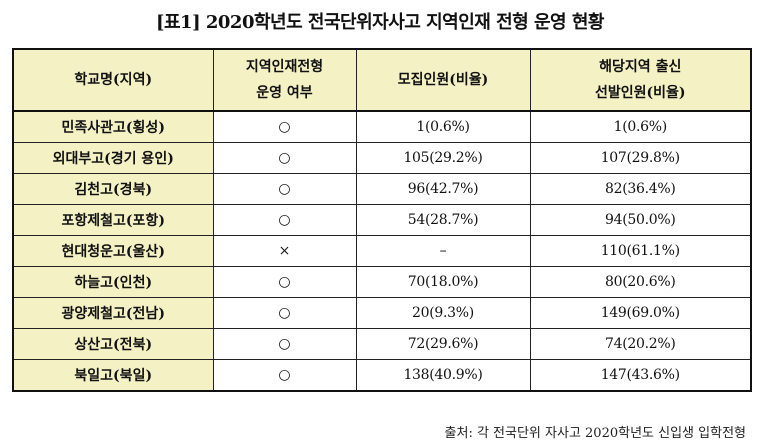 The height and width of the screenshot is (446, 760). Describe the element at coordinates (640, 220) in the screenshot. I see `selected-cell: 94(50.0%)` at that location.